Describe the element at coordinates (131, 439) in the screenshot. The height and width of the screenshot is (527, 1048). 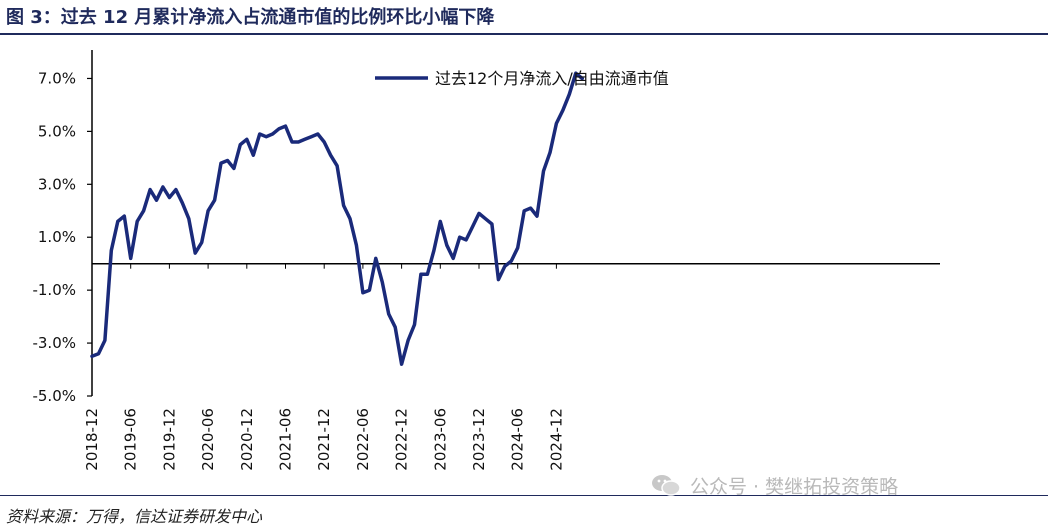
I see `x-tick-label: 2019-06` at that location.